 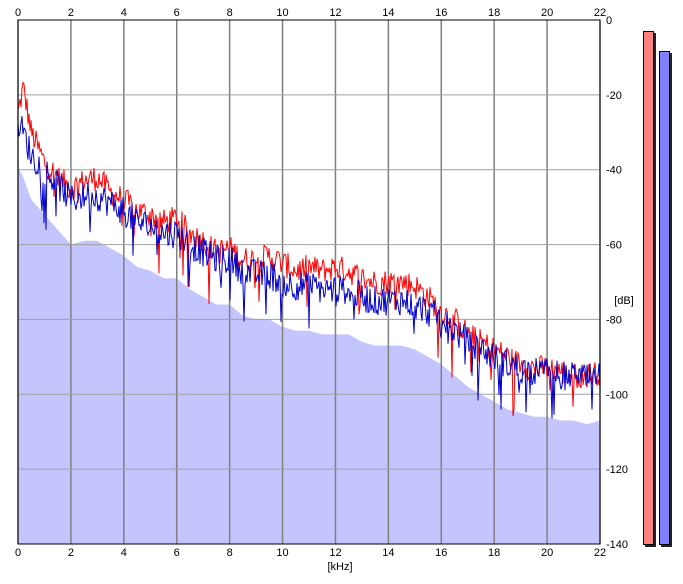 What do you see at coordinates (547, 13) in the screenshot?
I see `x-tick-label-top: 20` at bounding box center [547, 13].